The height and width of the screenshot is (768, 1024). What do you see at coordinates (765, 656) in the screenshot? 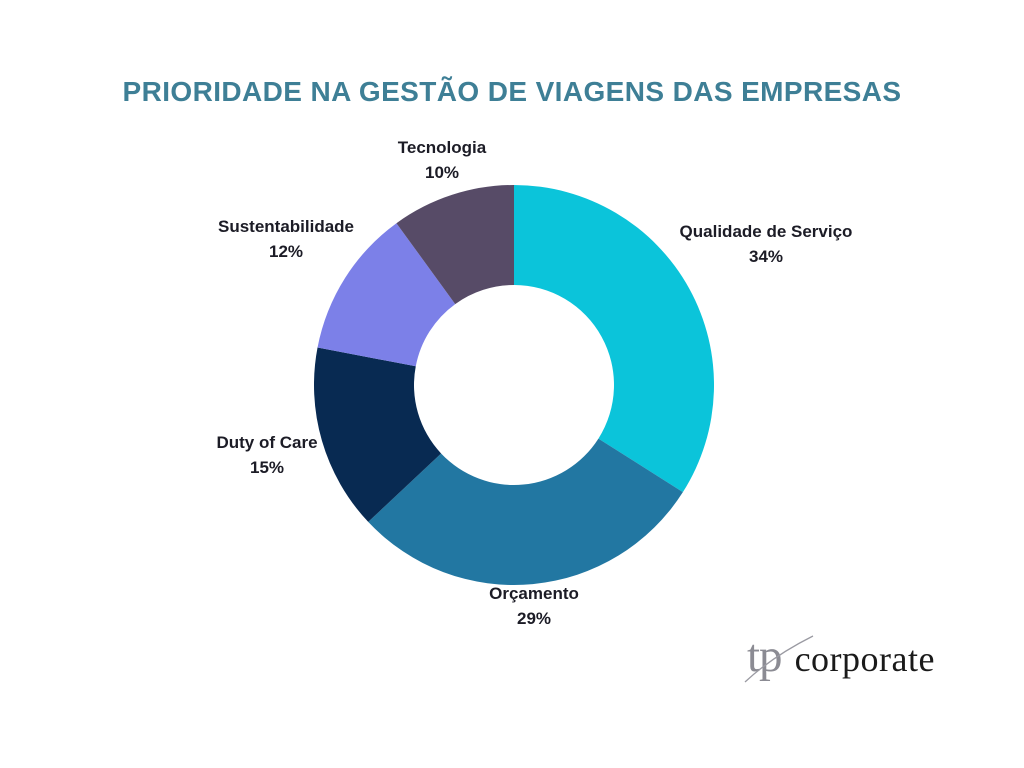
I see `tp-logo-letters: tp` at bounding box center [765, 656].